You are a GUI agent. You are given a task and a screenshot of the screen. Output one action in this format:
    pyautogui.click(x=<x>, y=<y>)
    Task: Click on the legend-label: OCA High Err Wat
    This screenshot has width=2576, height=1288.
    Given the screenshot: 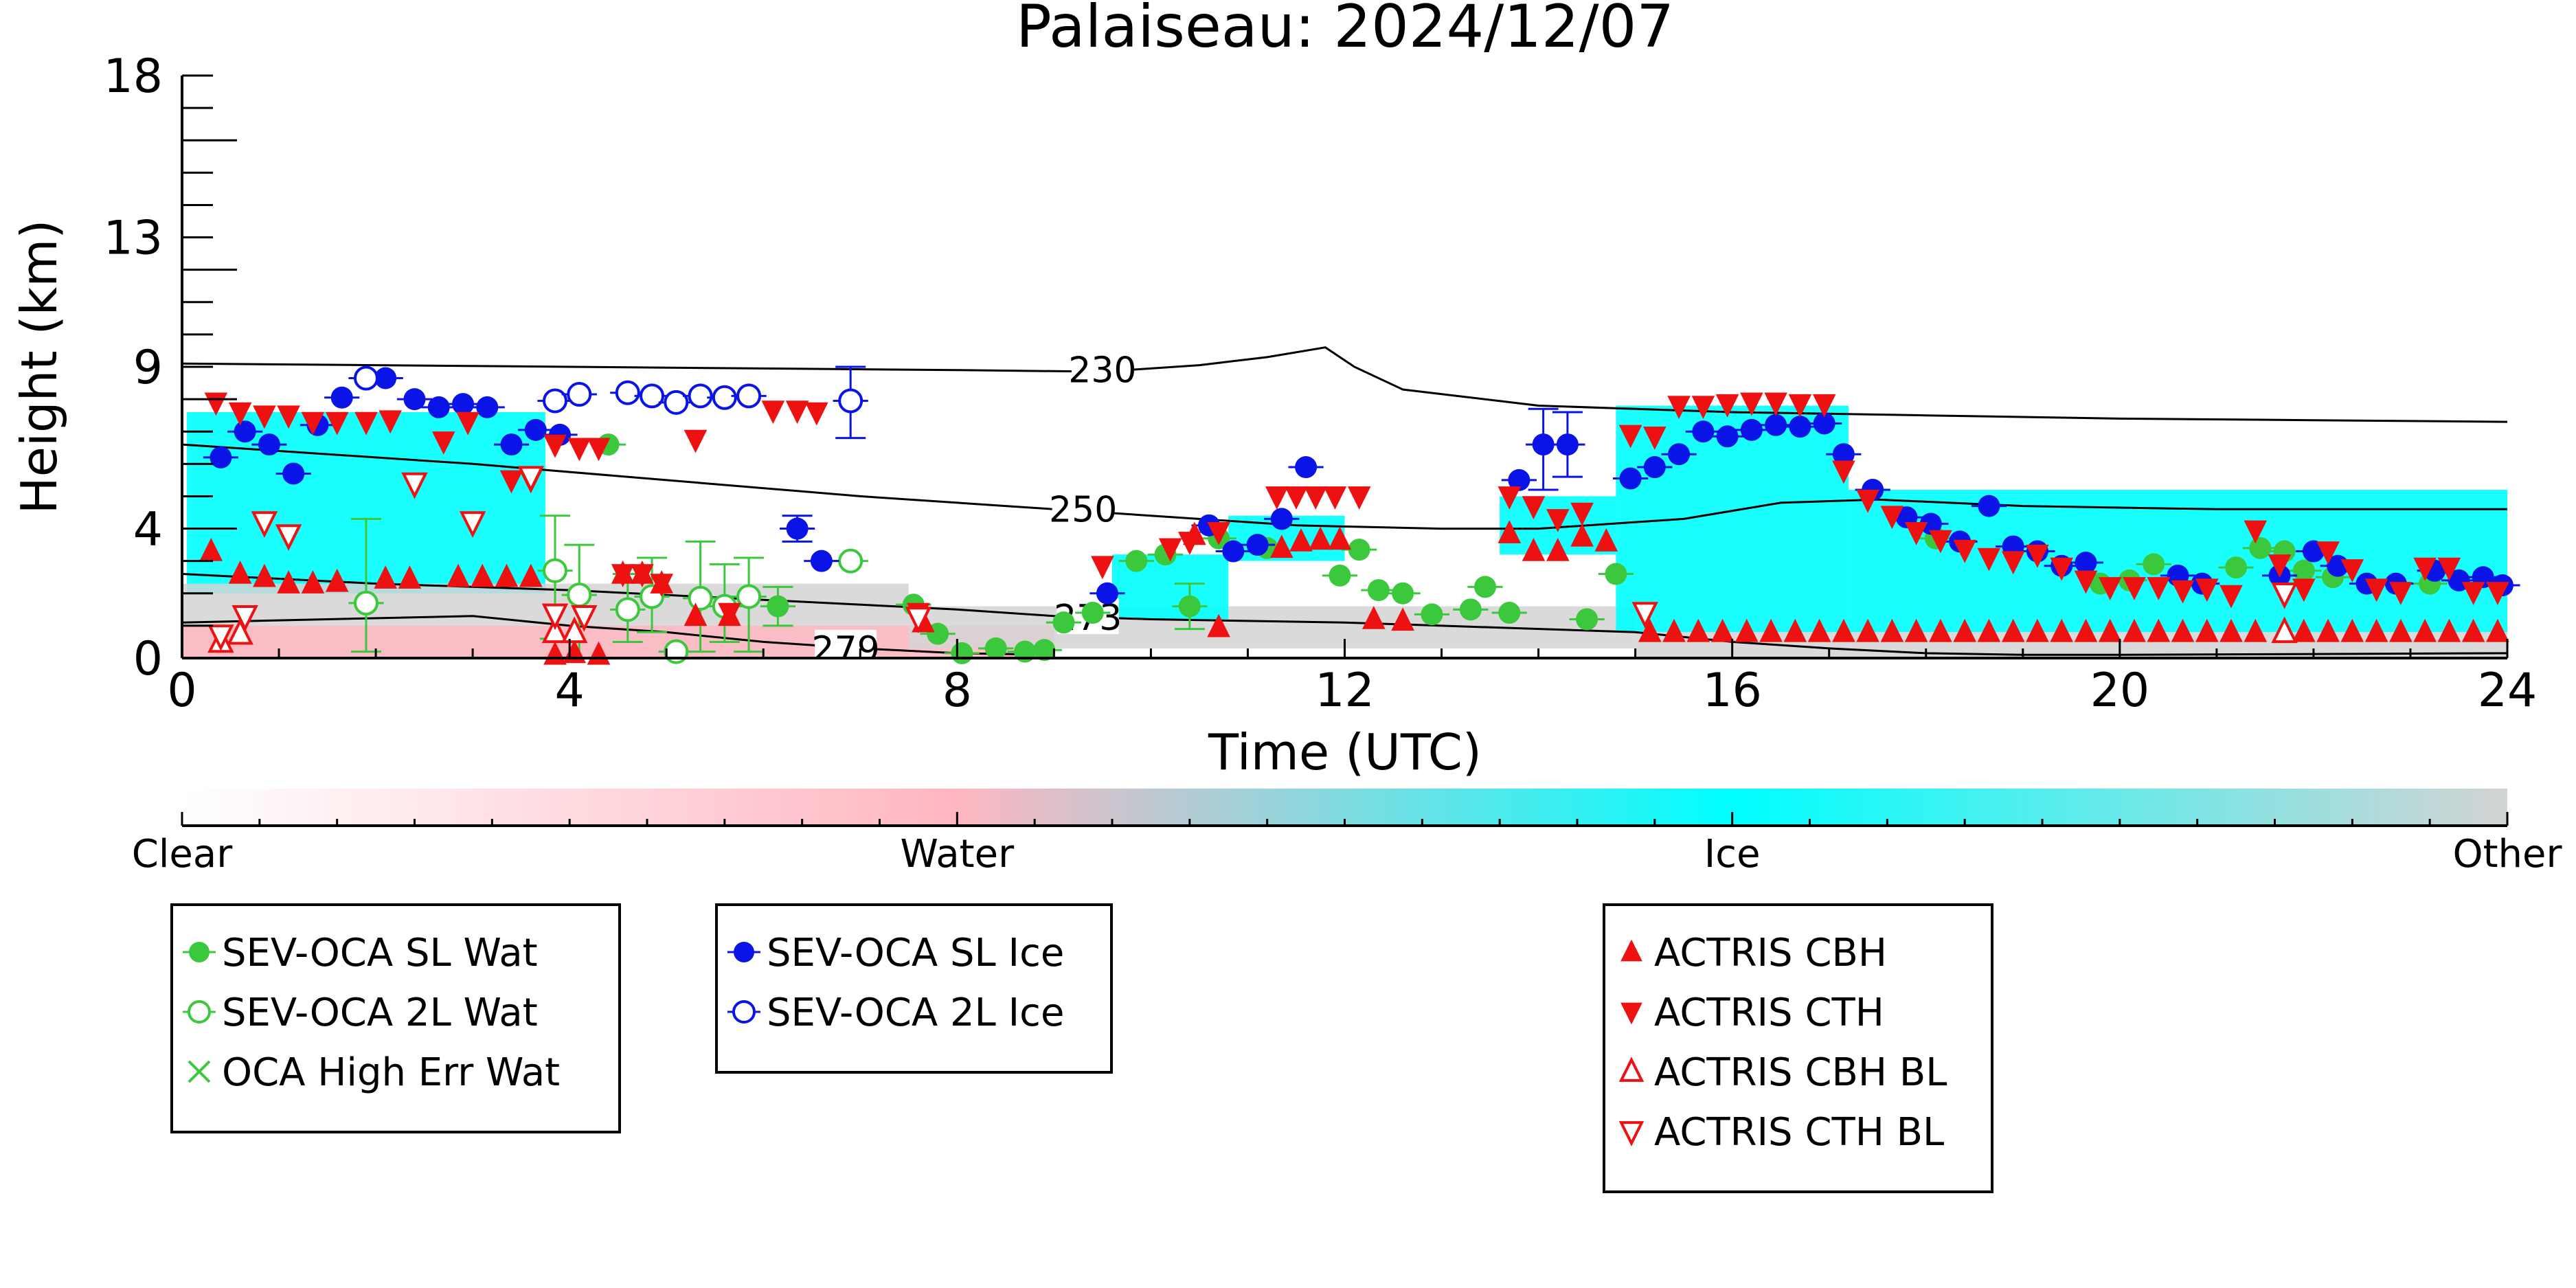 What is the action you would take?
    pyautogui.click(x=391, y=1072)
    